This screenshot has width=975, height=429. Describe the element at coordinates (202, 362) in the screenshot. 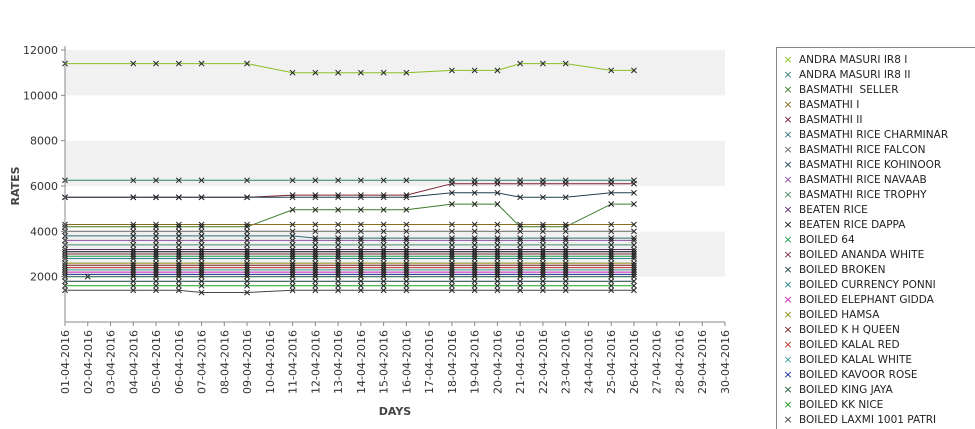

I see `x-tick-label: 07-04-2016` at that location.